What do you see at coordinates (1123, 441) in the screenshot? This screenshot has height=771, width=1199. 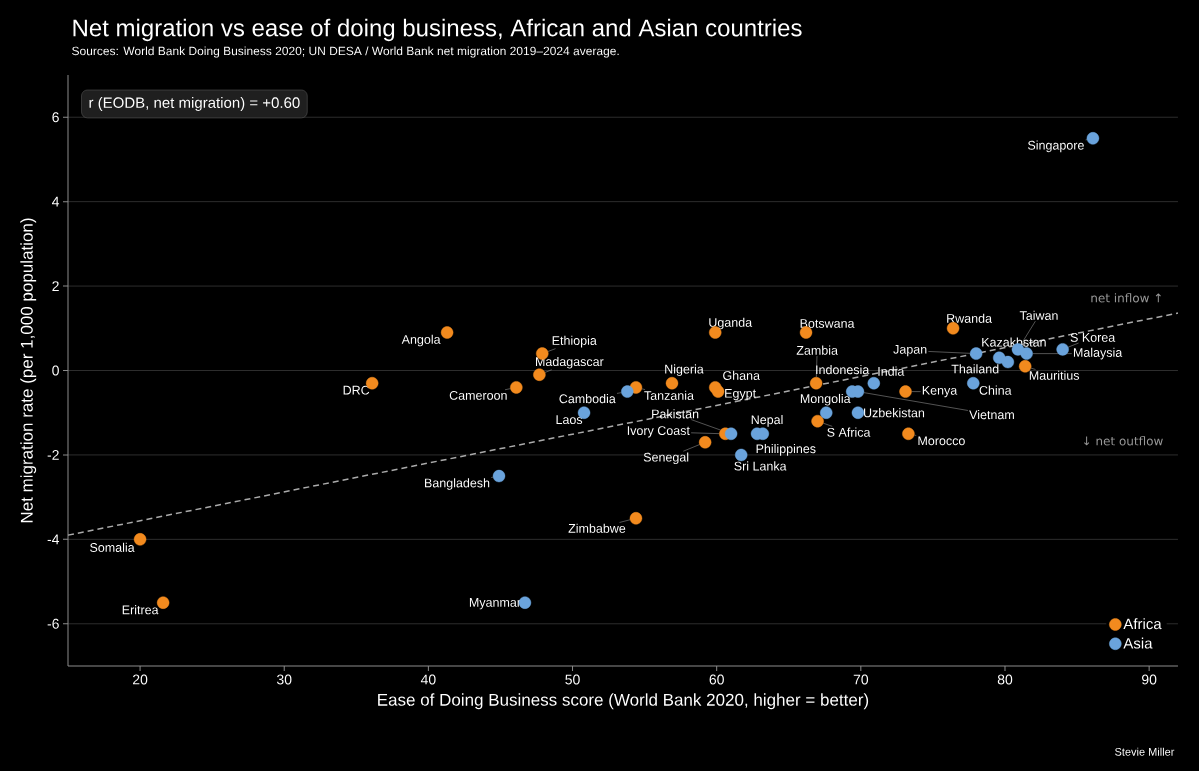 I see `annotation: ↓ net outflow` at bounding box center [1123, 441].